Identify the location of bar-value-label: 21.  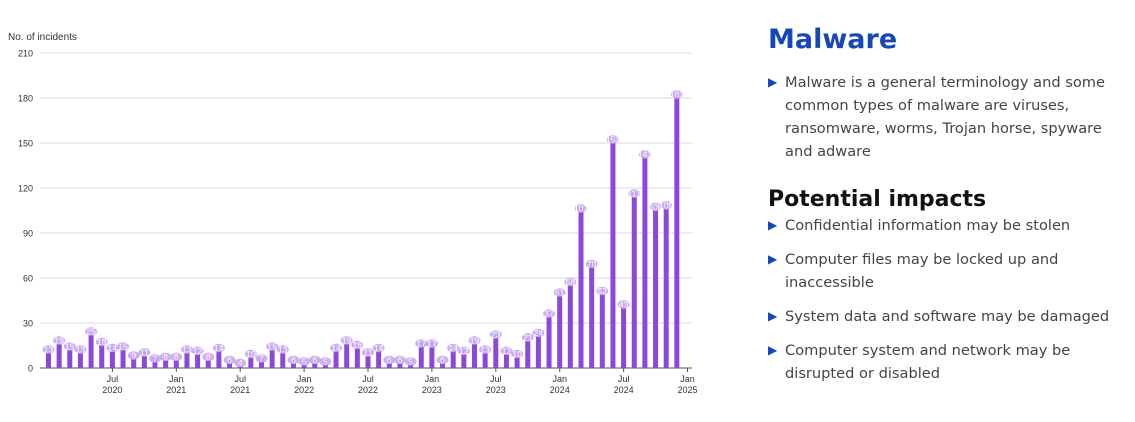
(528, 338).